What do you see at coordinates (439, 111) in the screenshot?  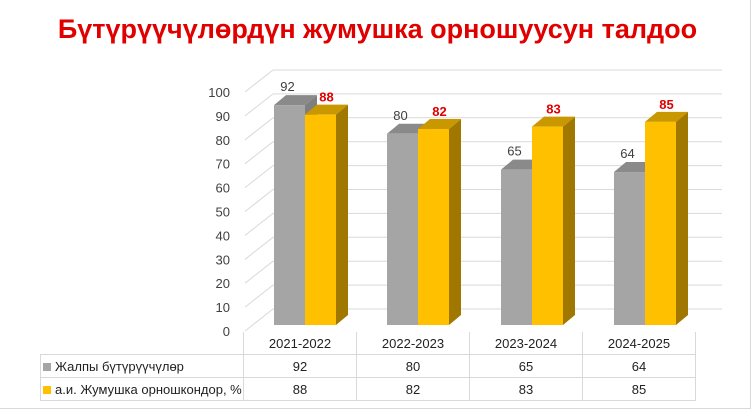 I see `data-label: 82` at bounding box center [439, 111].